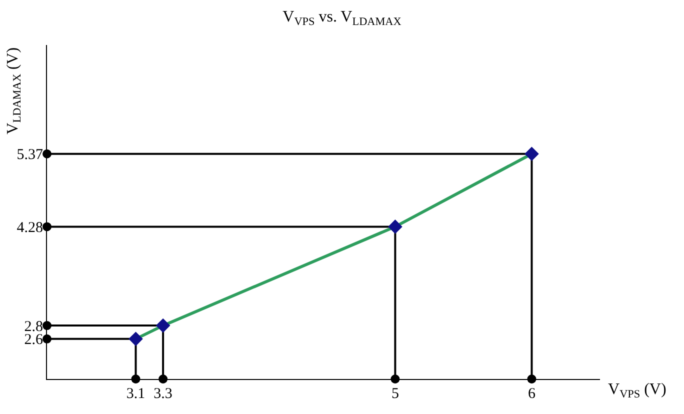 This screenshot has height=414, width=684. Describe the element at coordinates (34, 340) in the screenshot. I see `y-tick-label: 2.6` at that location.